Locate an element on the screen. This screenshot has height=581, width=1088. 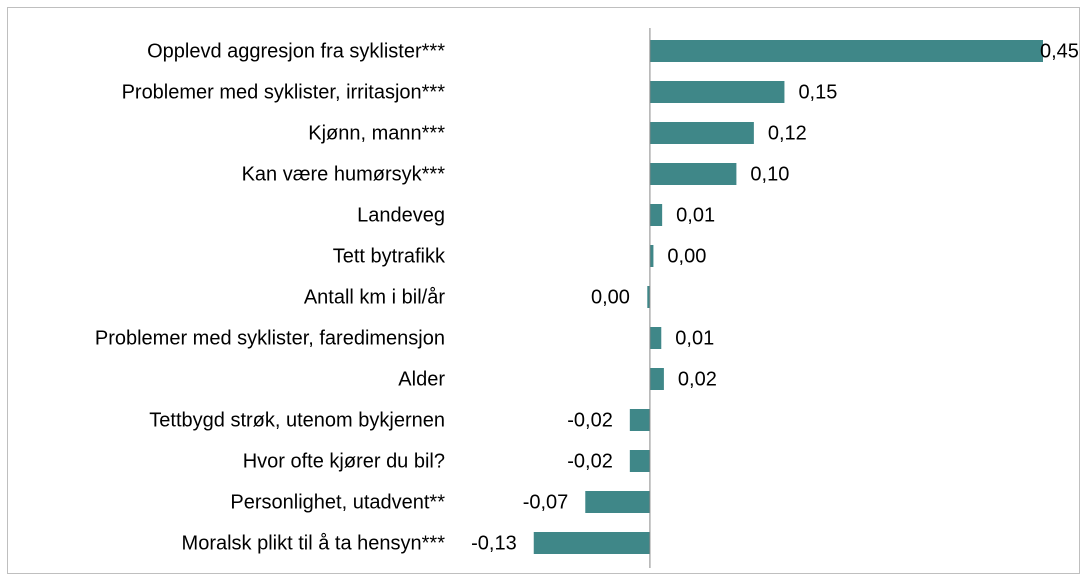
value-label: -0,13 is located at coordinates (494, 543).